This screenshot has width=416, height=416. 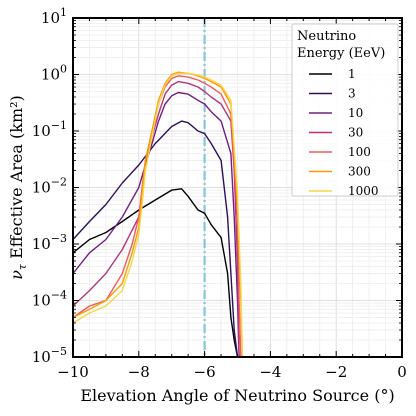 I want to click on y-tick-label: 10⁻², so click(x=49, y=186).